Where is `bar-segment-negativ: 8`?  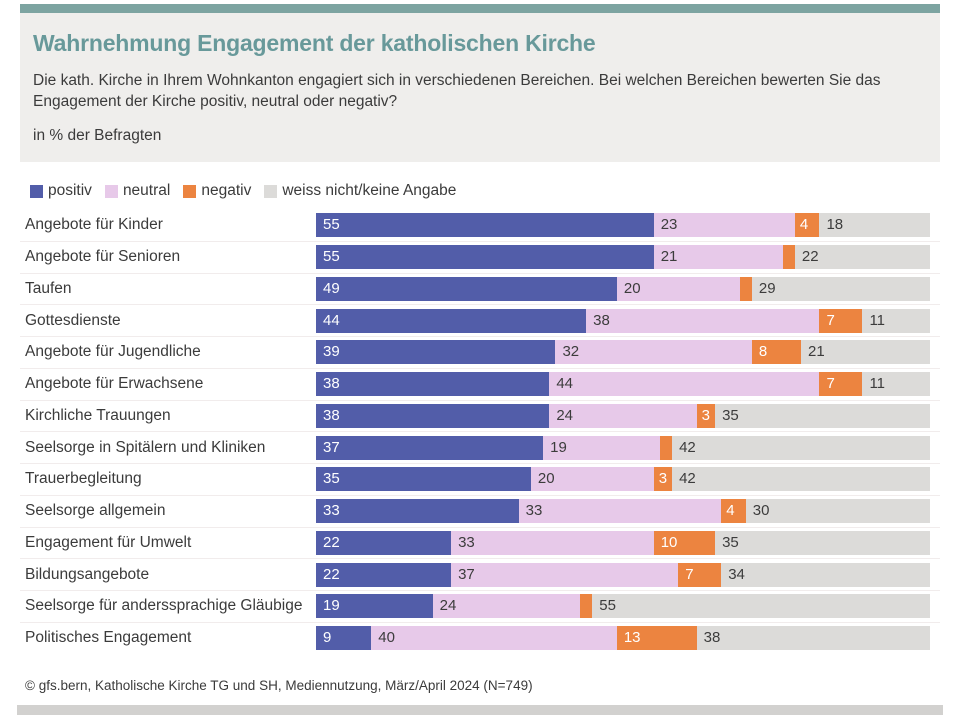
bar-segment-negativ: 8 is located at coordinates (776, 352).